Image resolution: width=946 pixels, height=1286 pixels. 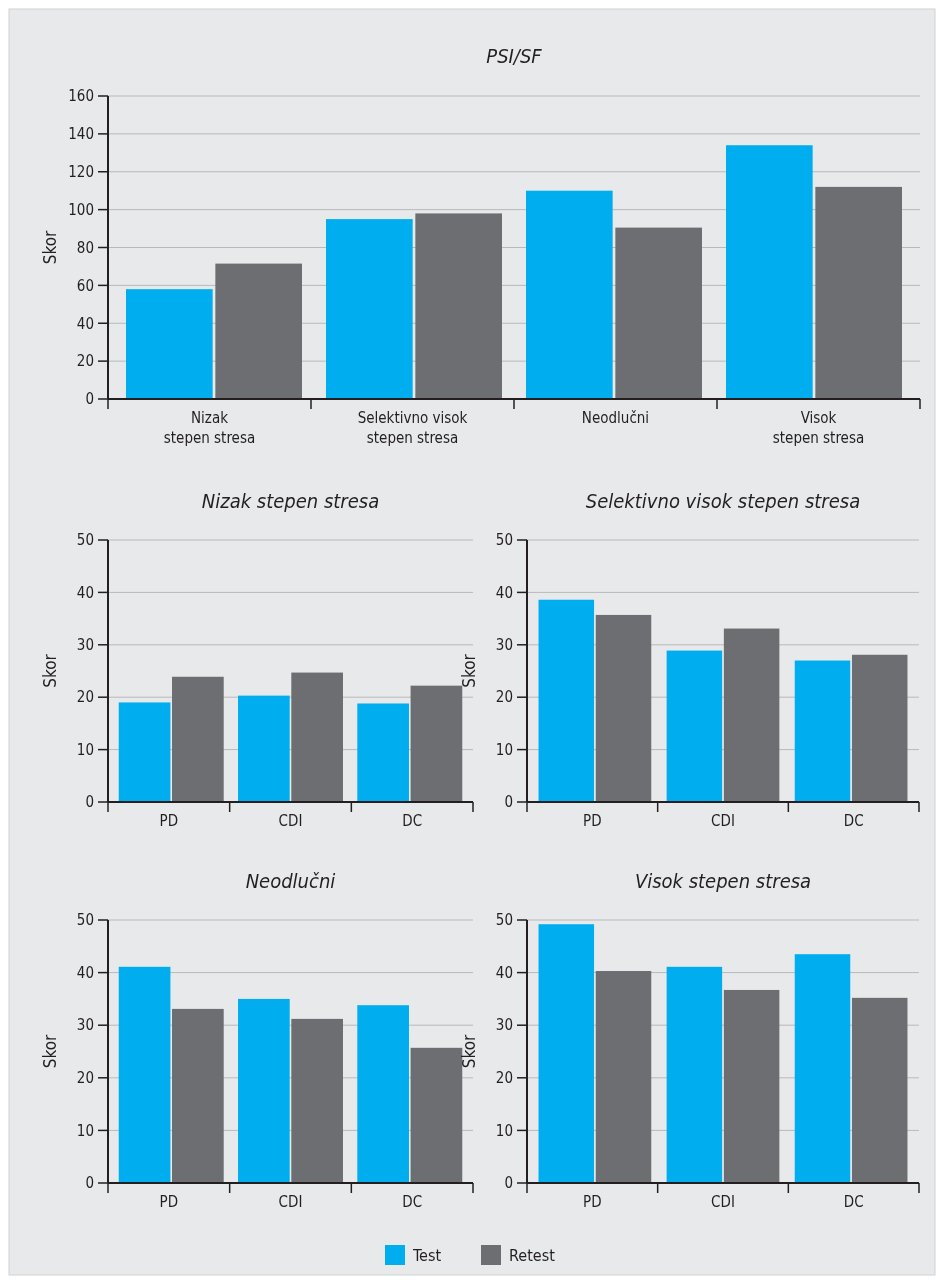 I want to click on chart-title: Visok stepen stresa, so click(x=723, y=881).